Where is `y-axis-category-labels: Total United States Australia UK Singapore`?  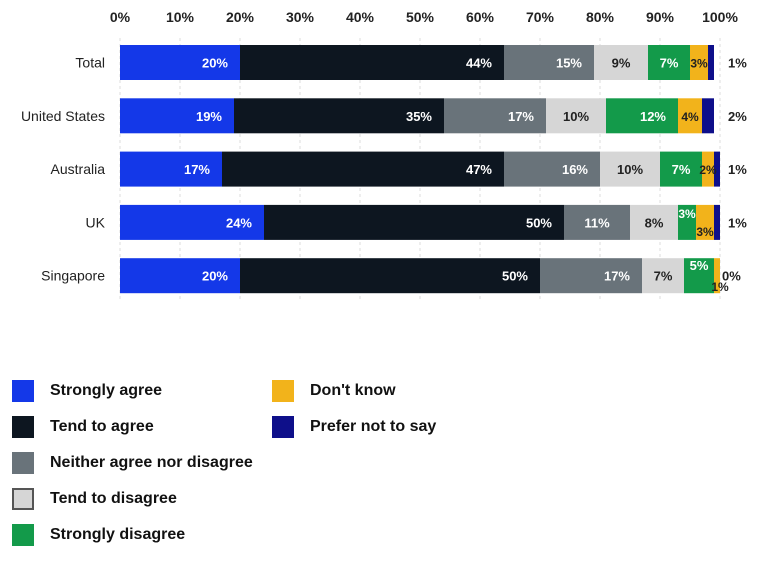 y-axis-category-labels: Total United States Australia UK Singapore is located at coordinates (63, 169).